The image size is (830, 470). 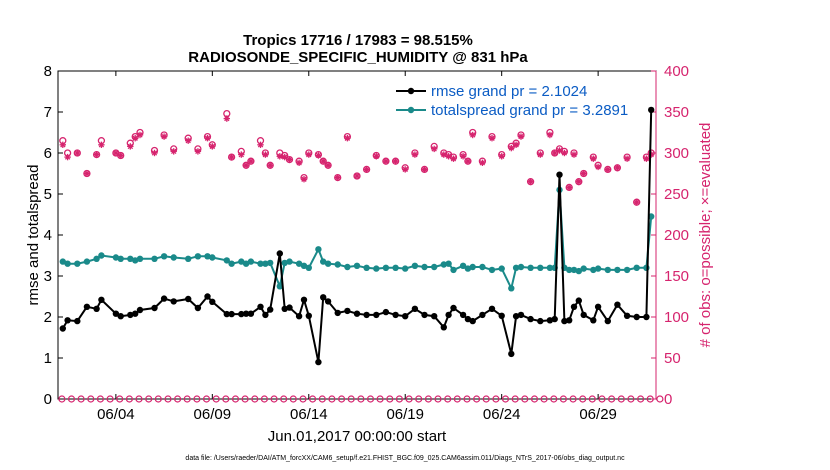 I want to click on y-right-tick-label: 150, so click(x=676, y=276).